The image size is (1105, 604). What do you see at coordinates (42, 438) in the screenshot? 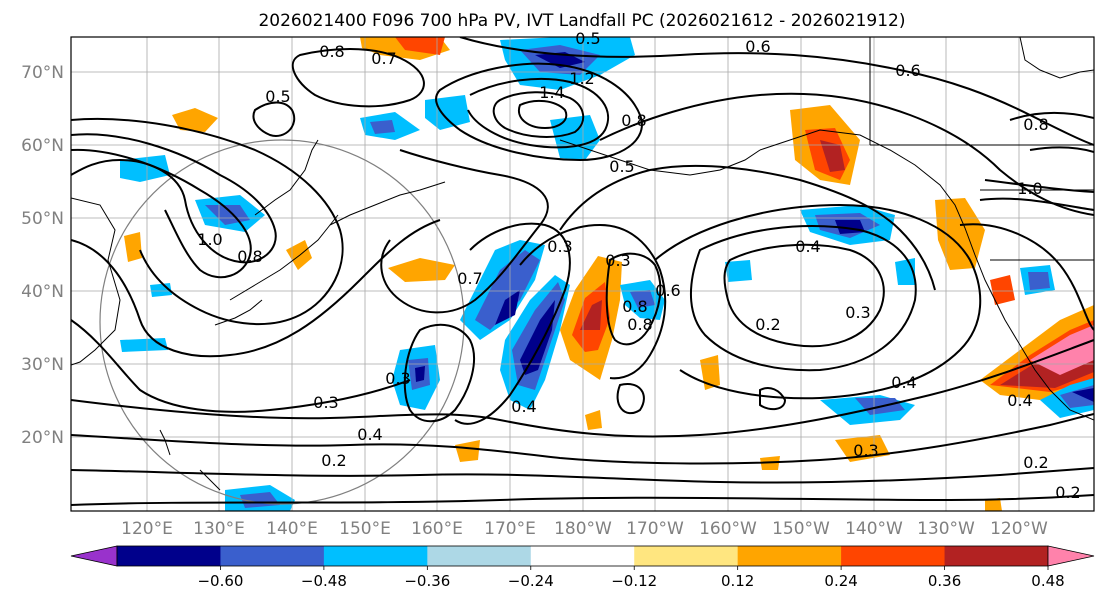
I see `lat-label-20n: 20°N` at bounding box center [42, 438].